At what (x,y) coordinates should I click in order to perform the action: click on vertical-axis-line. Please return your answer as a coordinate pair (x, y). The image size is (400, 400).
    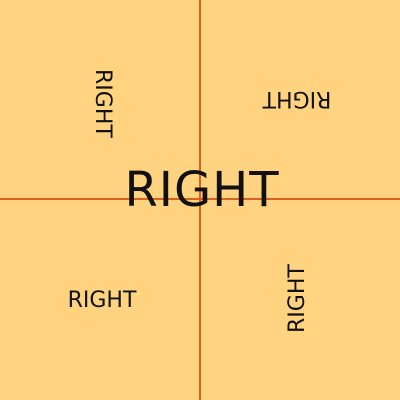
    Looking at the image, I should click on (200, 200).